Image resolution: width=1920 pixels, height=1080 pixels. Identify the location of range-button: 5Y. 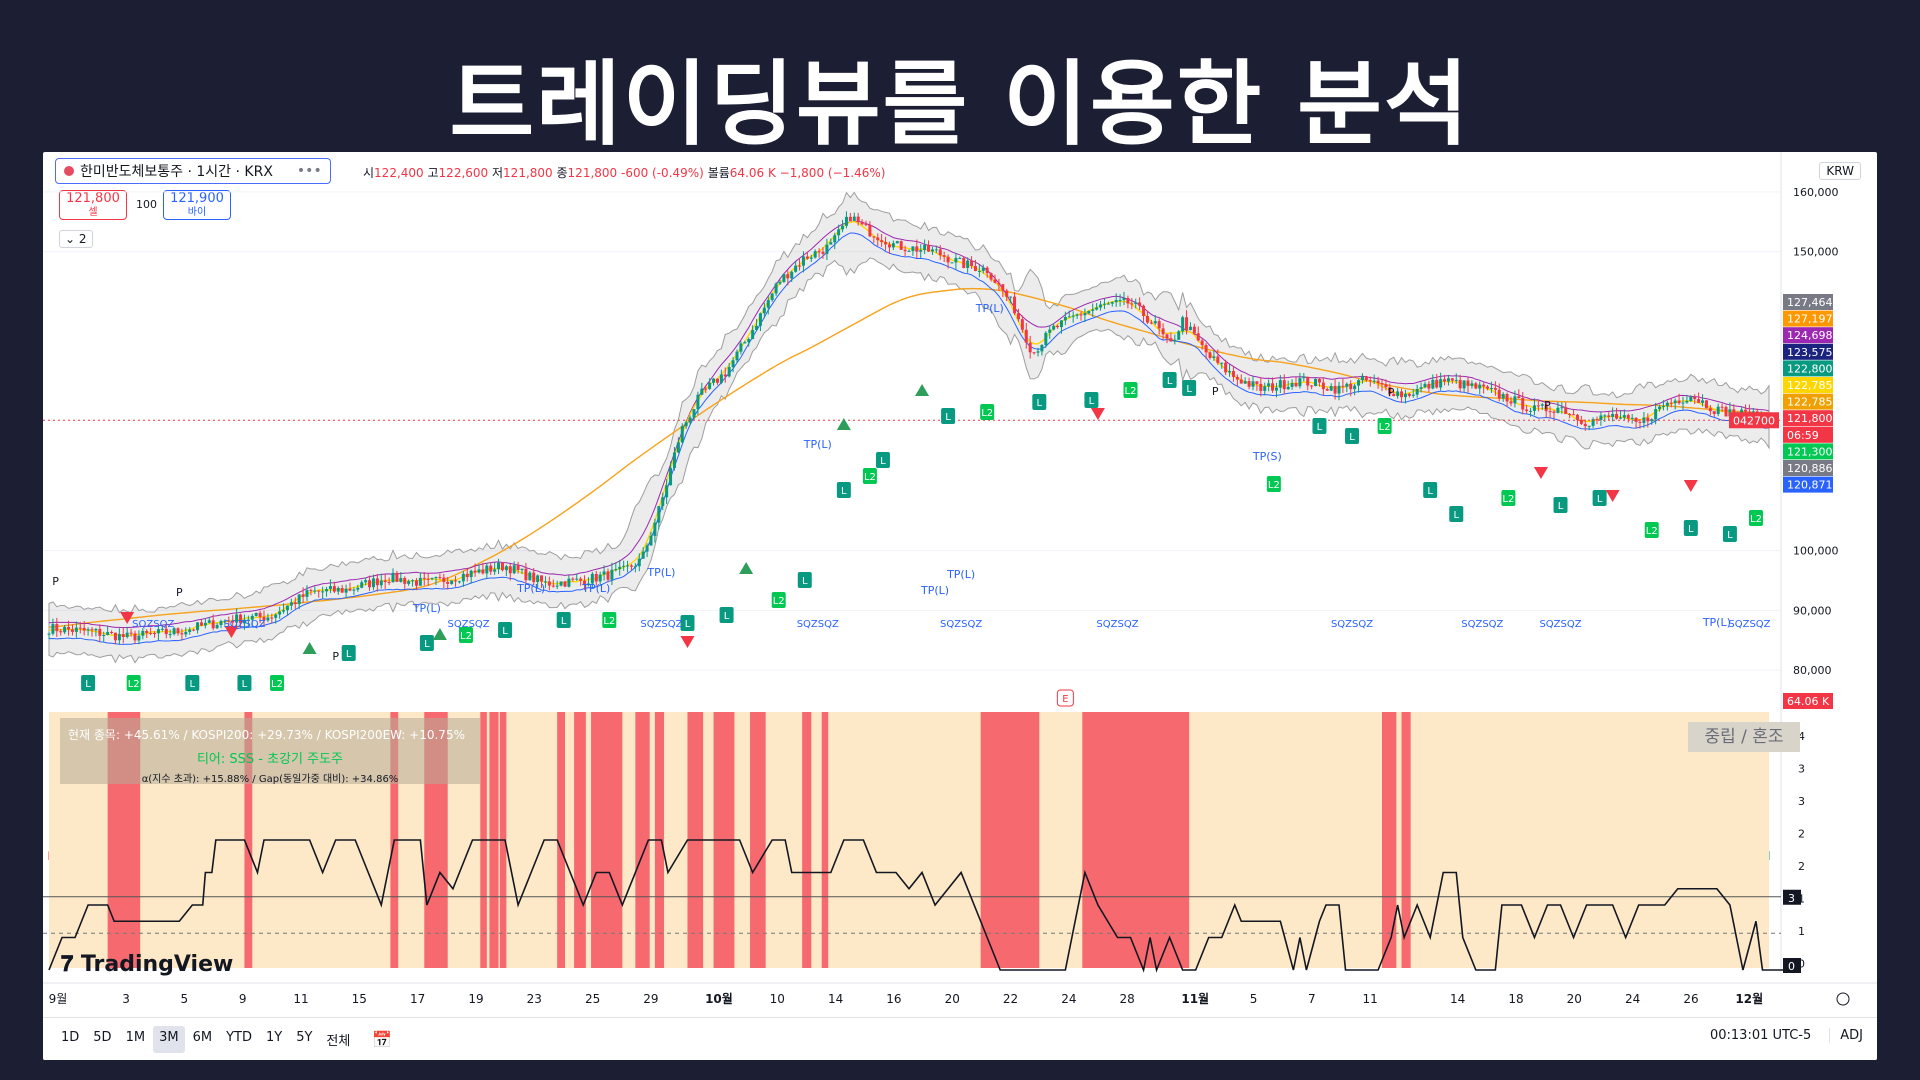
(304, 1037).